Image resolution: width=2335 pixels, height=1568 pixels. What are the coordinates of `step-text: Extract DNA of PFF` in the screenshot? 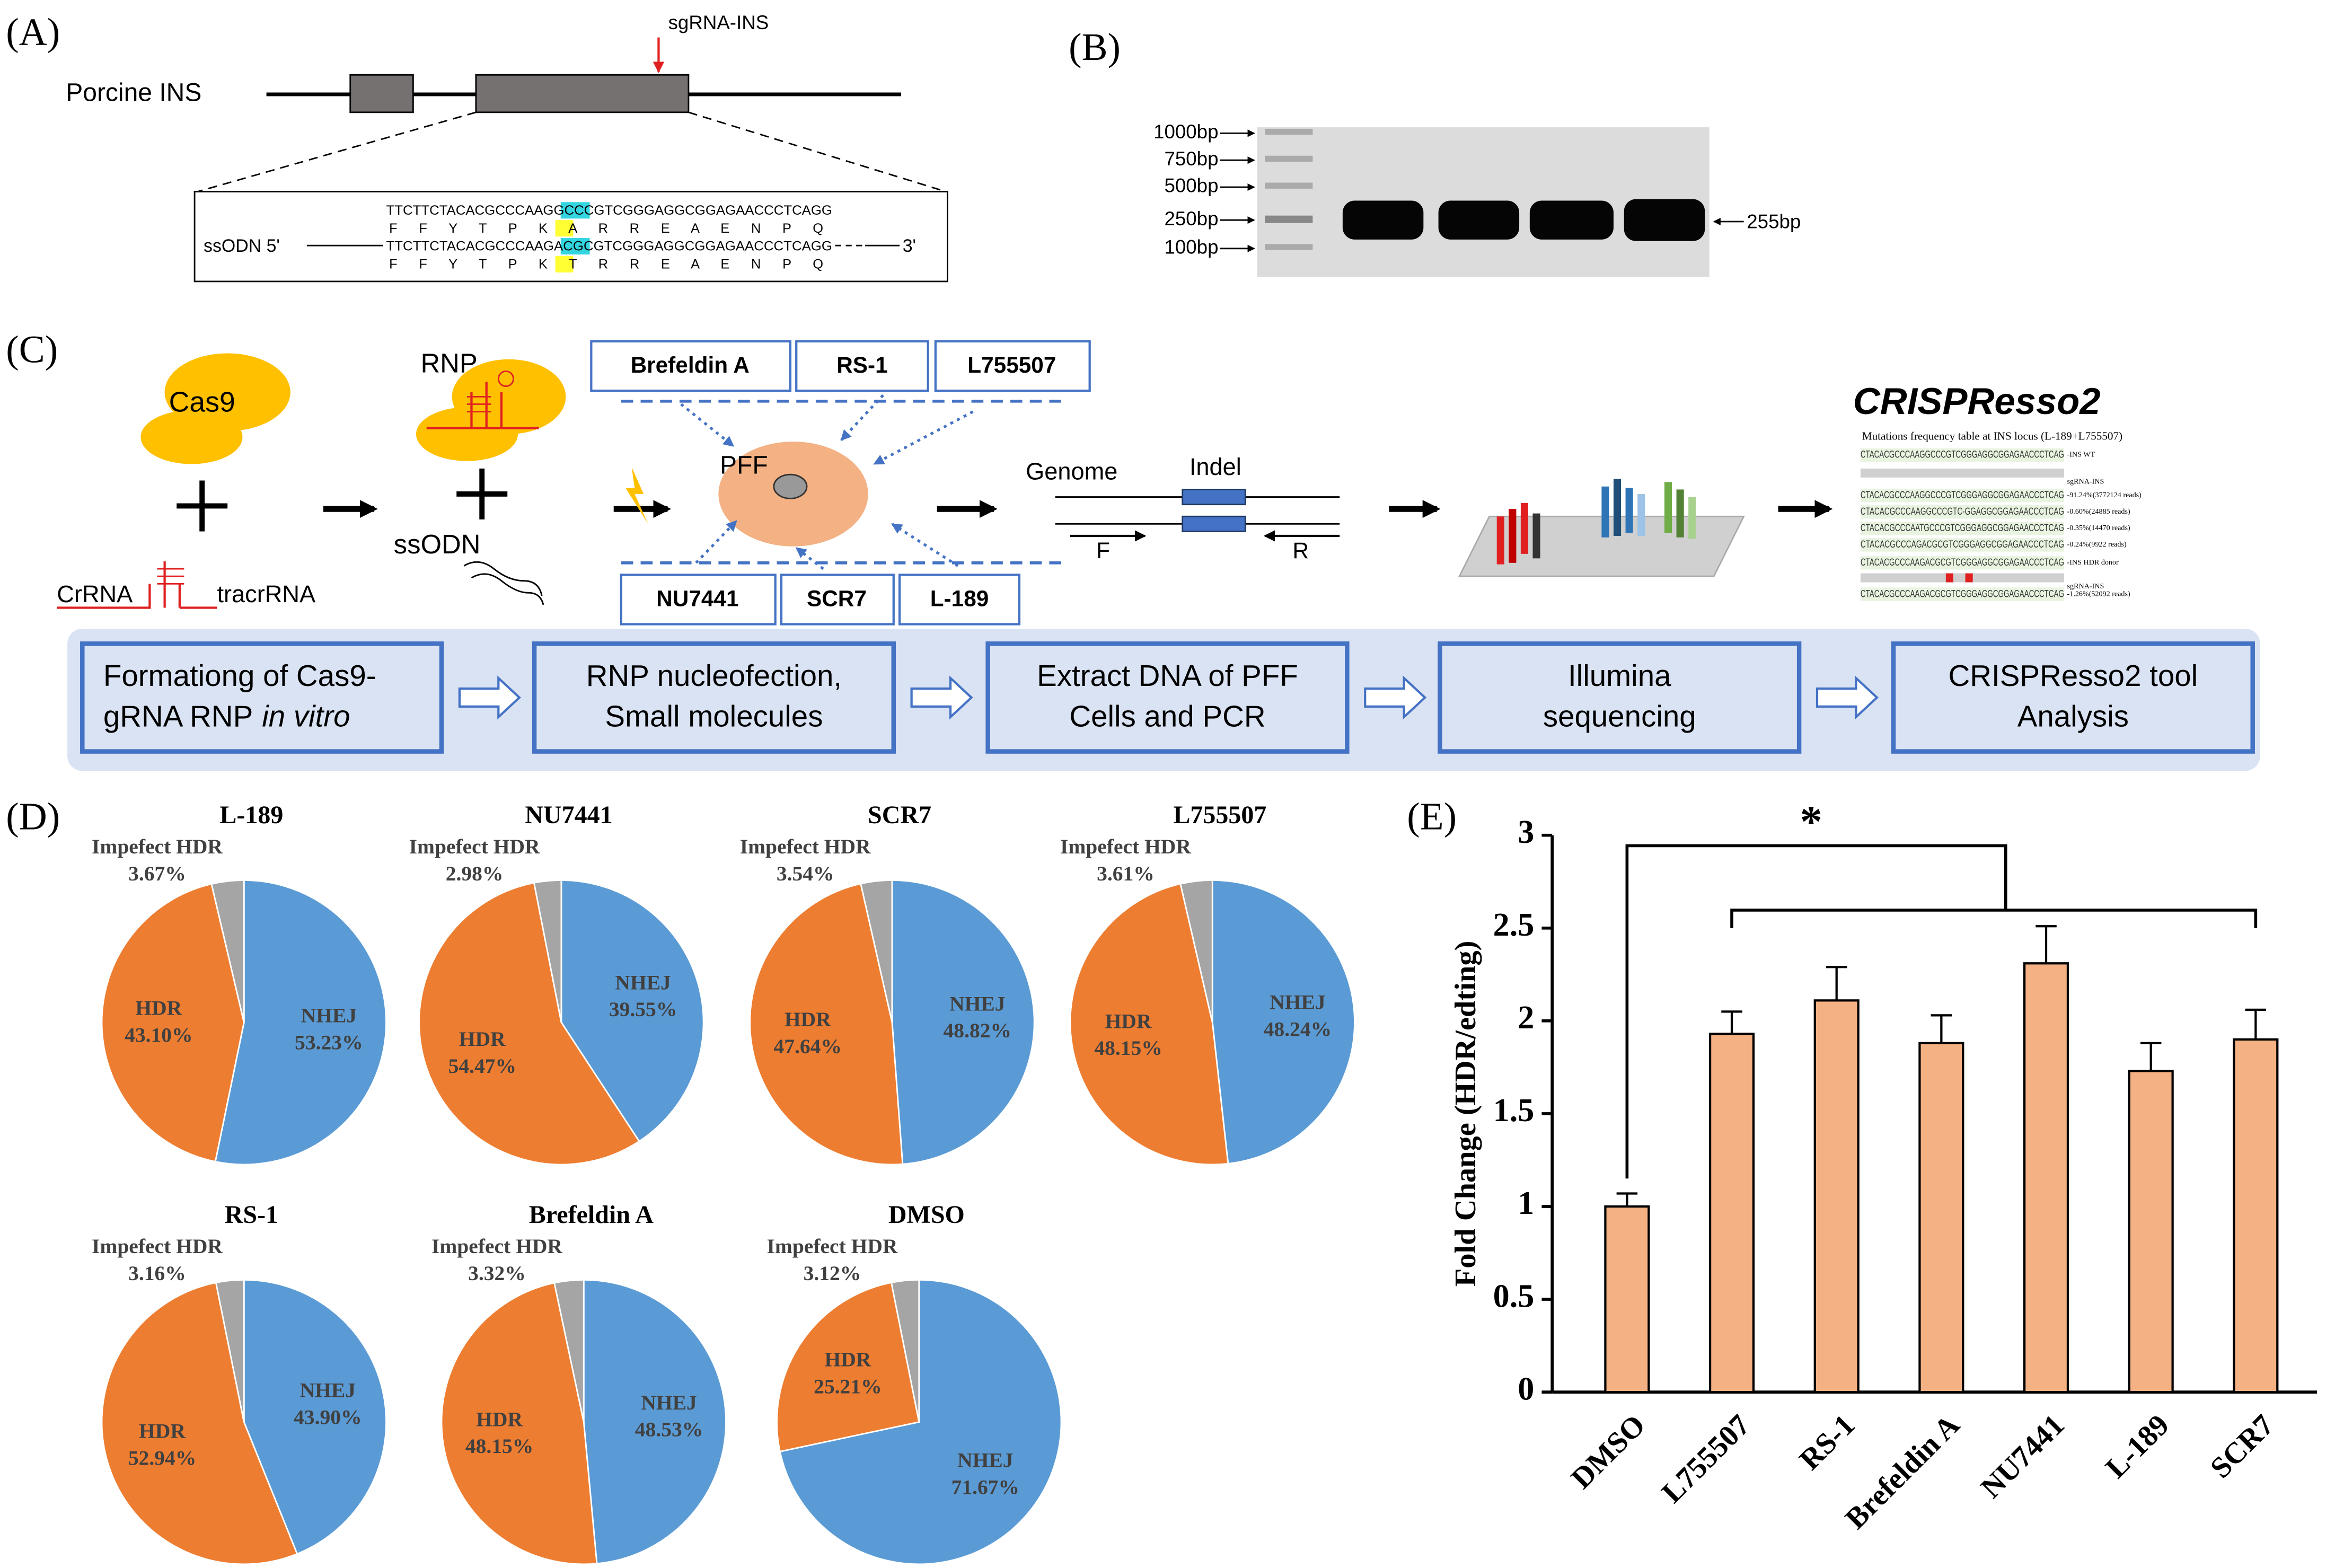 It's located at (1167, 675).